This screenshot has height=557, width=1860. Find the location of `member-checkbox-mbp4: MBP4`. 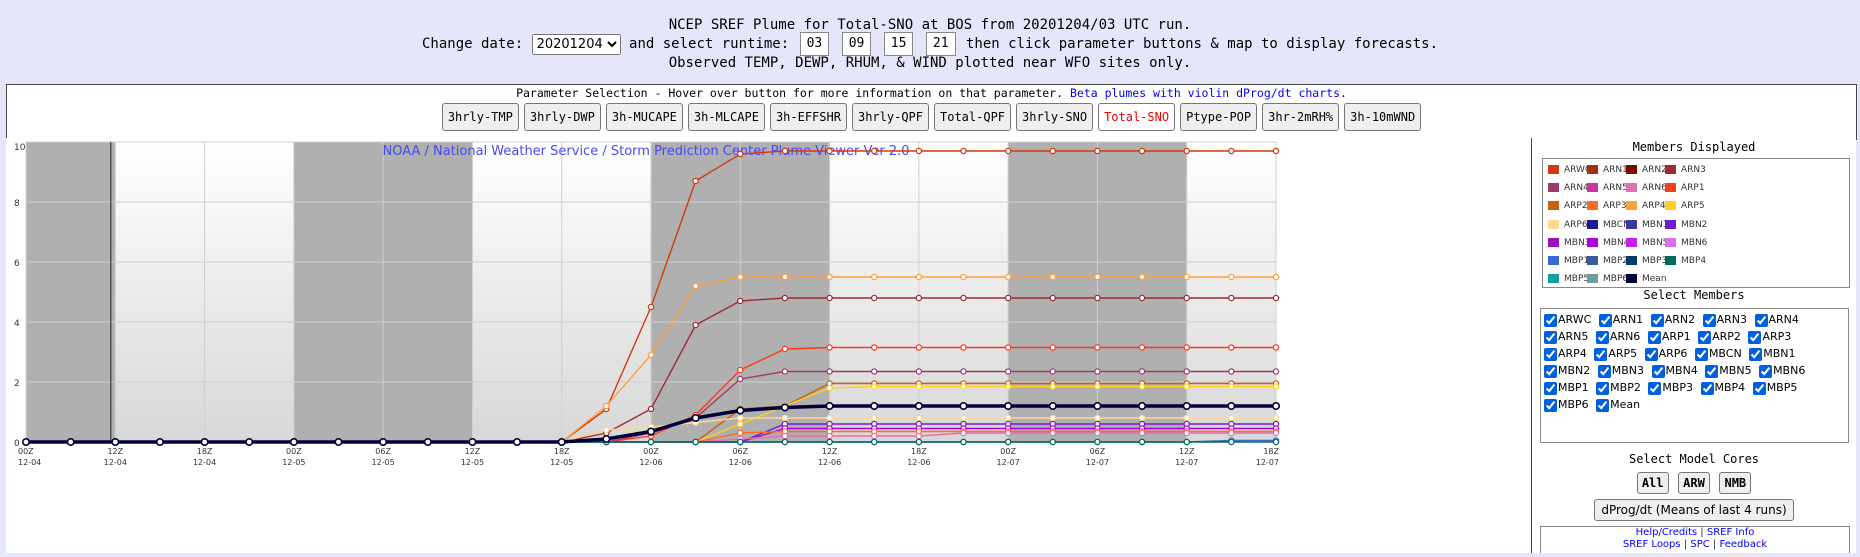

member-checkbox-mbp4: MBP4 is located at coordinates (1722, 388).